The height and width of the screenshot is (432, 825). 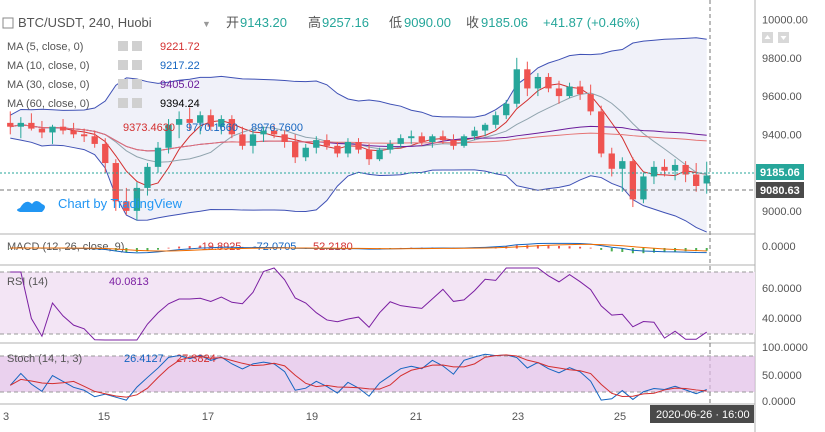 What do you see at coordinates (782, 376) in the screenshot?
I see `stoch-axis-50: 50.0000` at bounding box center [782, 376].